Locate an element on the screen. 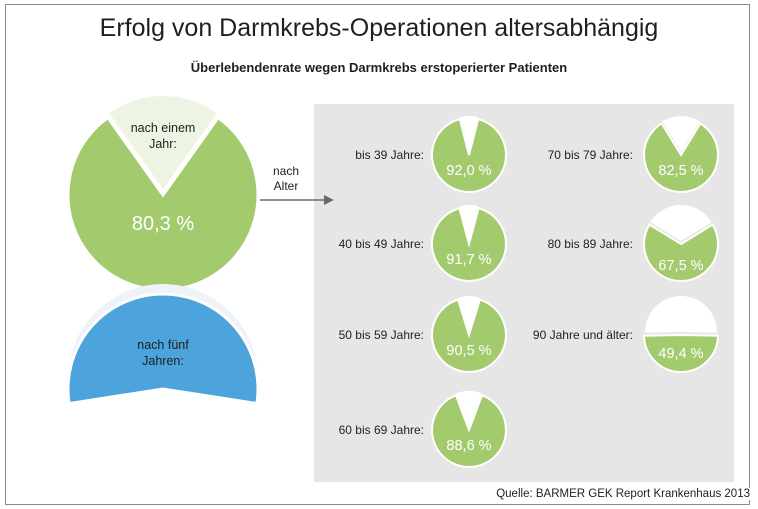 This screenshot has height=509, width=758. small-pie-2-category-label: 40 bis 49 Jahre: is located at coordinates (381, 244).